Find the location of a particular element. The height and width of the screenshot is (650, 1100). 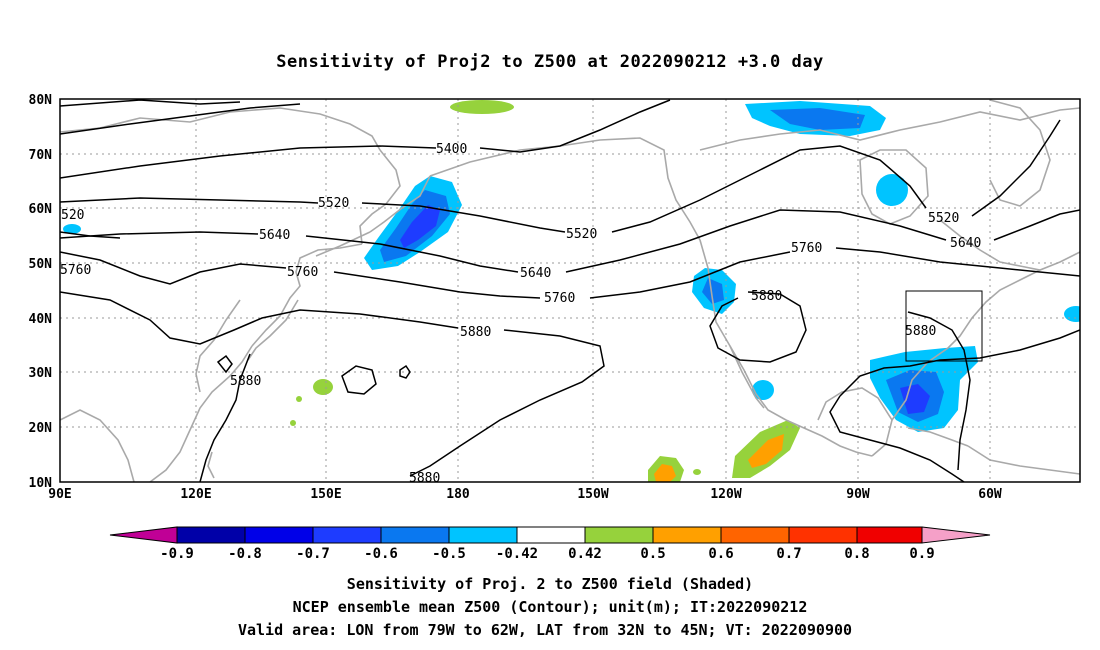

positive-shade-central-pacific-b is located at coordinates (299, 399).